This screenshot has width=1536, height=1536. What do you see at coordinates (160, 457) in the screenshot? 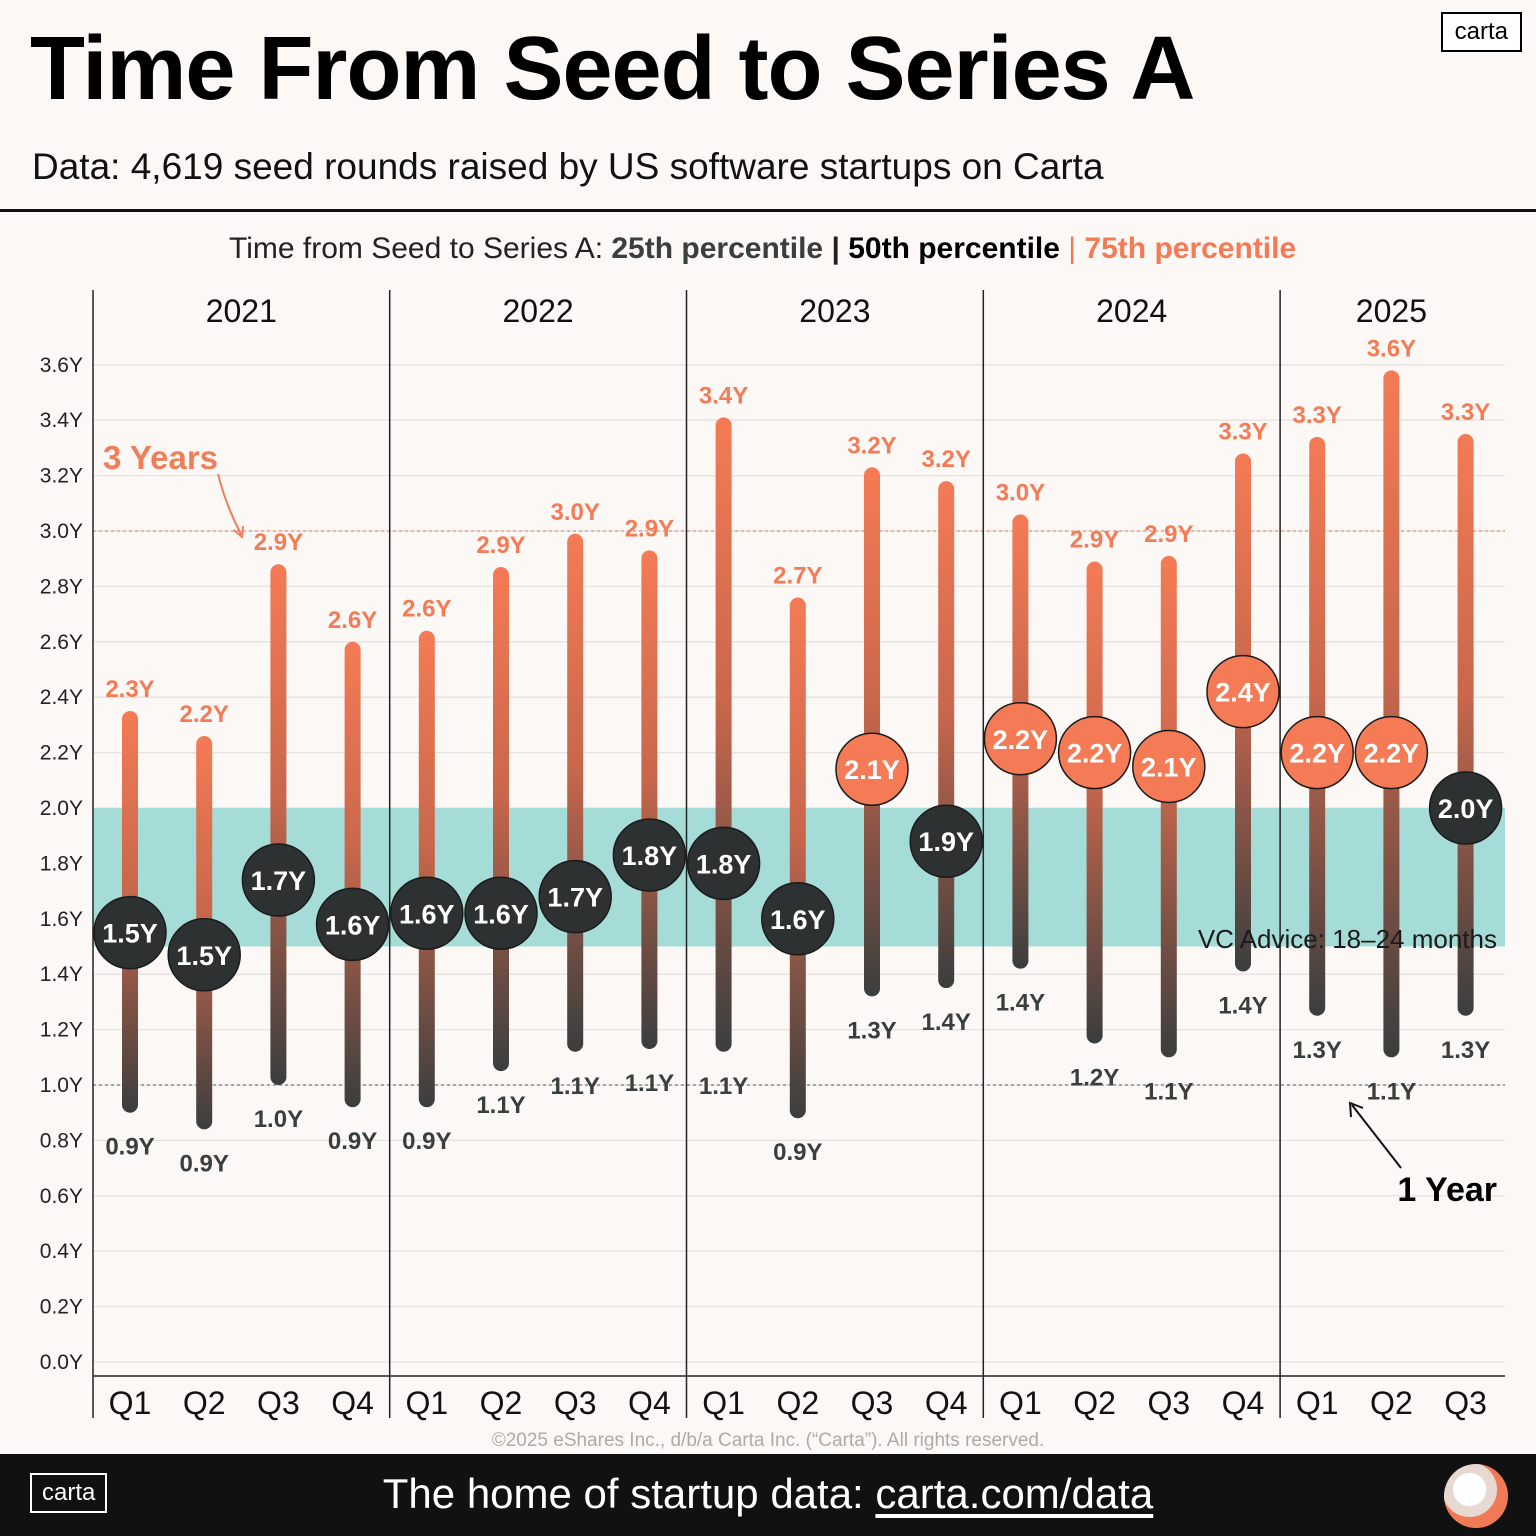
I see `annotation-3-years: 3 Years` at bounding box center [160, 457].